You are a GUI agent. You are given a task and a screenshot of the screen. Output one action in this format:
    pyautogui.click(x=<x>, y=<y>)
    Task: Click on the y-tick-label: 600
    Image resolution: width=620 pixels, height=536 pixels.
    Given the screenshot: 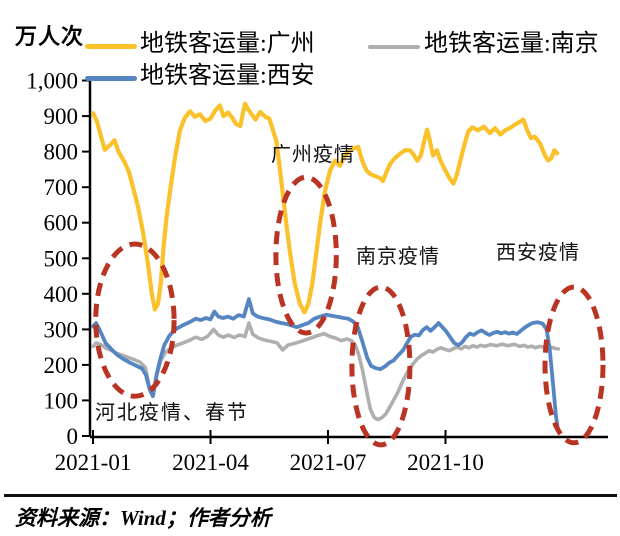 What is the action you would take?
    pyautogui.click(x=61, y=223)
    